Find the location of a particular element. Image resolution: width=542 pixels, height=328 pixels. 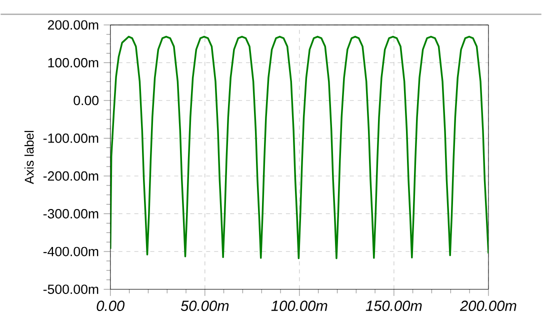

y-tick-label: 0.00 is located at coordinates (86, 101).